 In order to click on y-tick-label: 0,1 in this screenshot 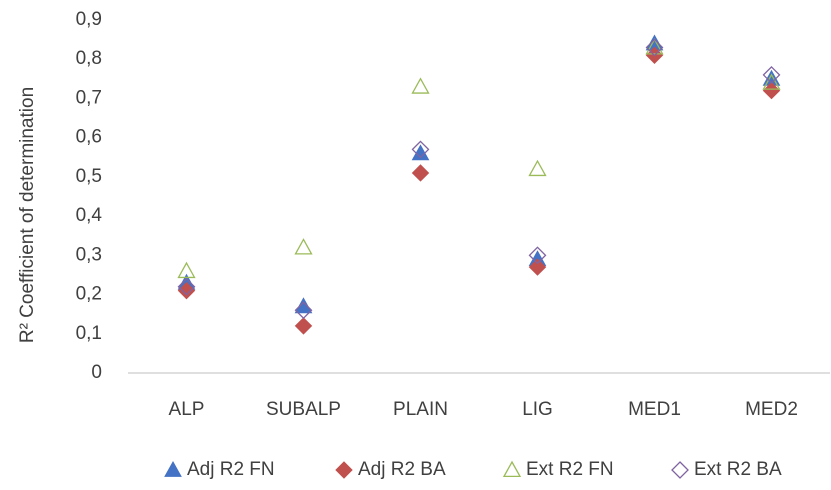, I will do `click(89, 333)`.